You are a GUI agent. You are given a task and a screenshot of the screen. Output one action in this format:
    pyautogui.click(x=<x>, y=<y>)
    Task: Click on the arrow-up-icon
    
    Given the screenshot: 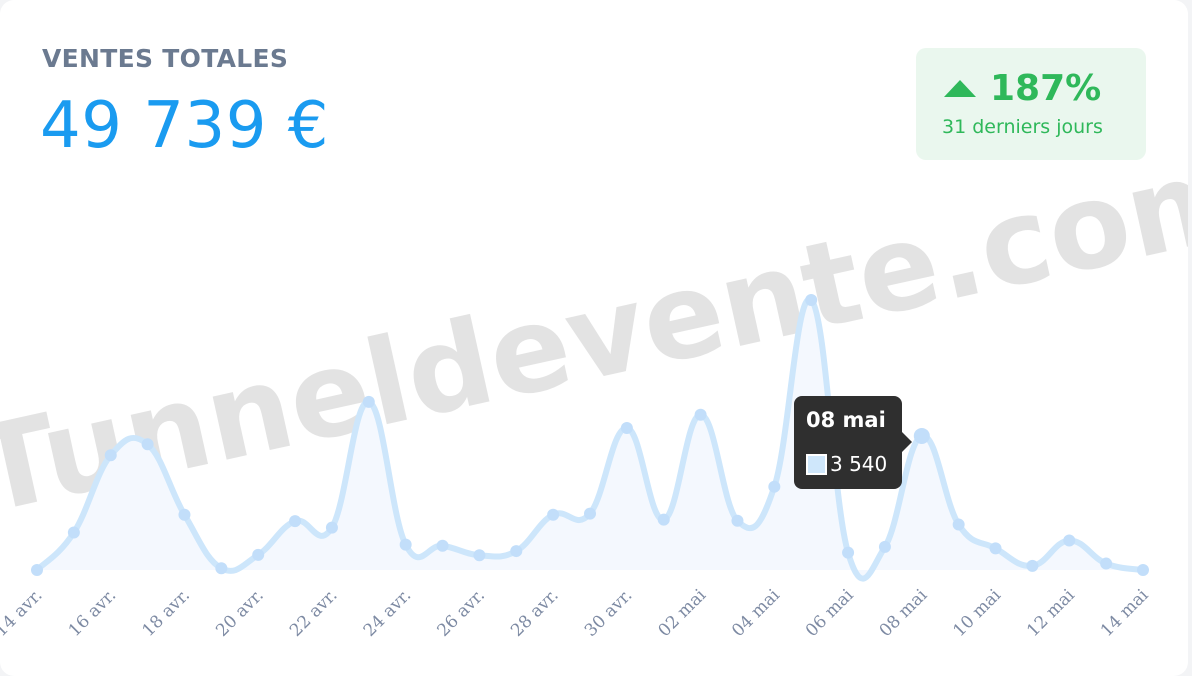 What is the action you would take?
    pyautogui.click(x=960, y=88)
    